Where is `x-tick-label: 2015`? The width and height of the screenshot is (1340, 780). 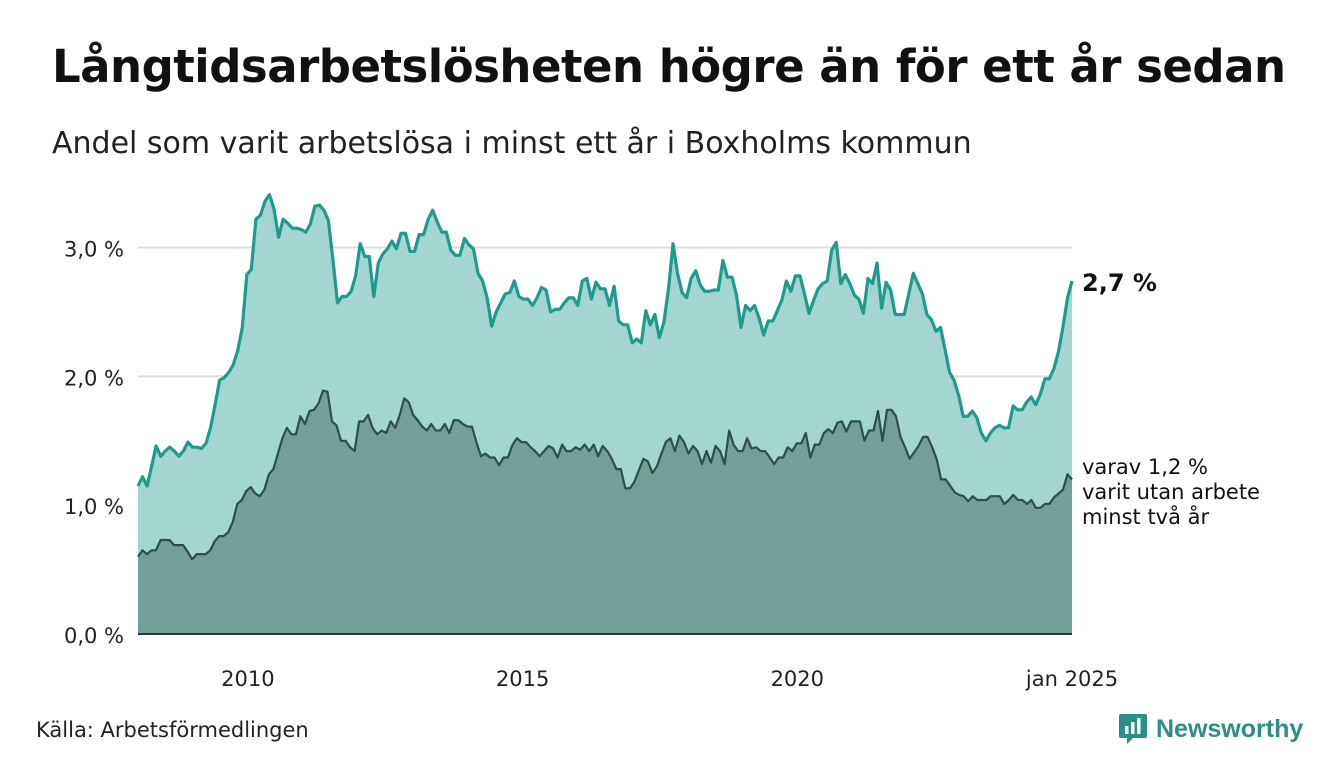
x-tick-label: 2015 is located at coordinates (522, 679).